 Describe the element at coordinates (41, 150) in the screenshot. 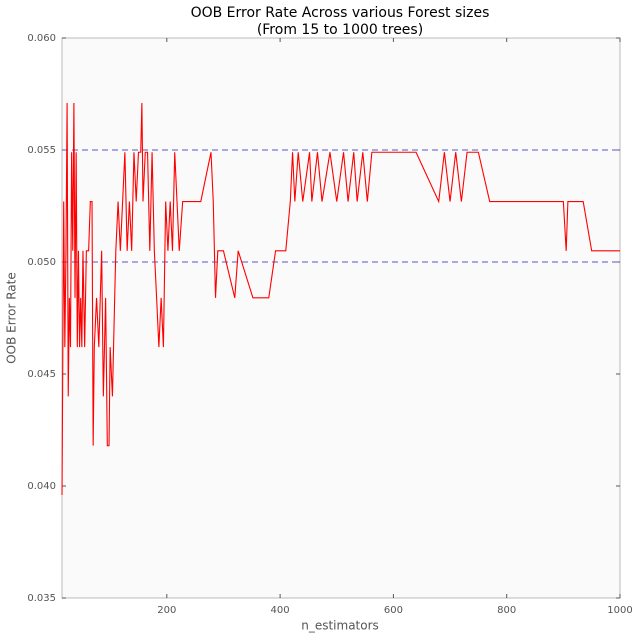

I see `y-tick-label: 0.055` at that location.